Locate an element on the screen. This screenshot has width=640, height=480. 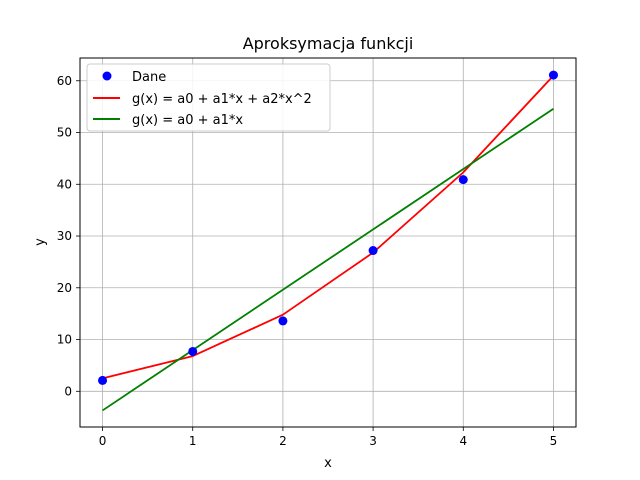
y-tick-label: 60 is located at coordinates (64, 81).